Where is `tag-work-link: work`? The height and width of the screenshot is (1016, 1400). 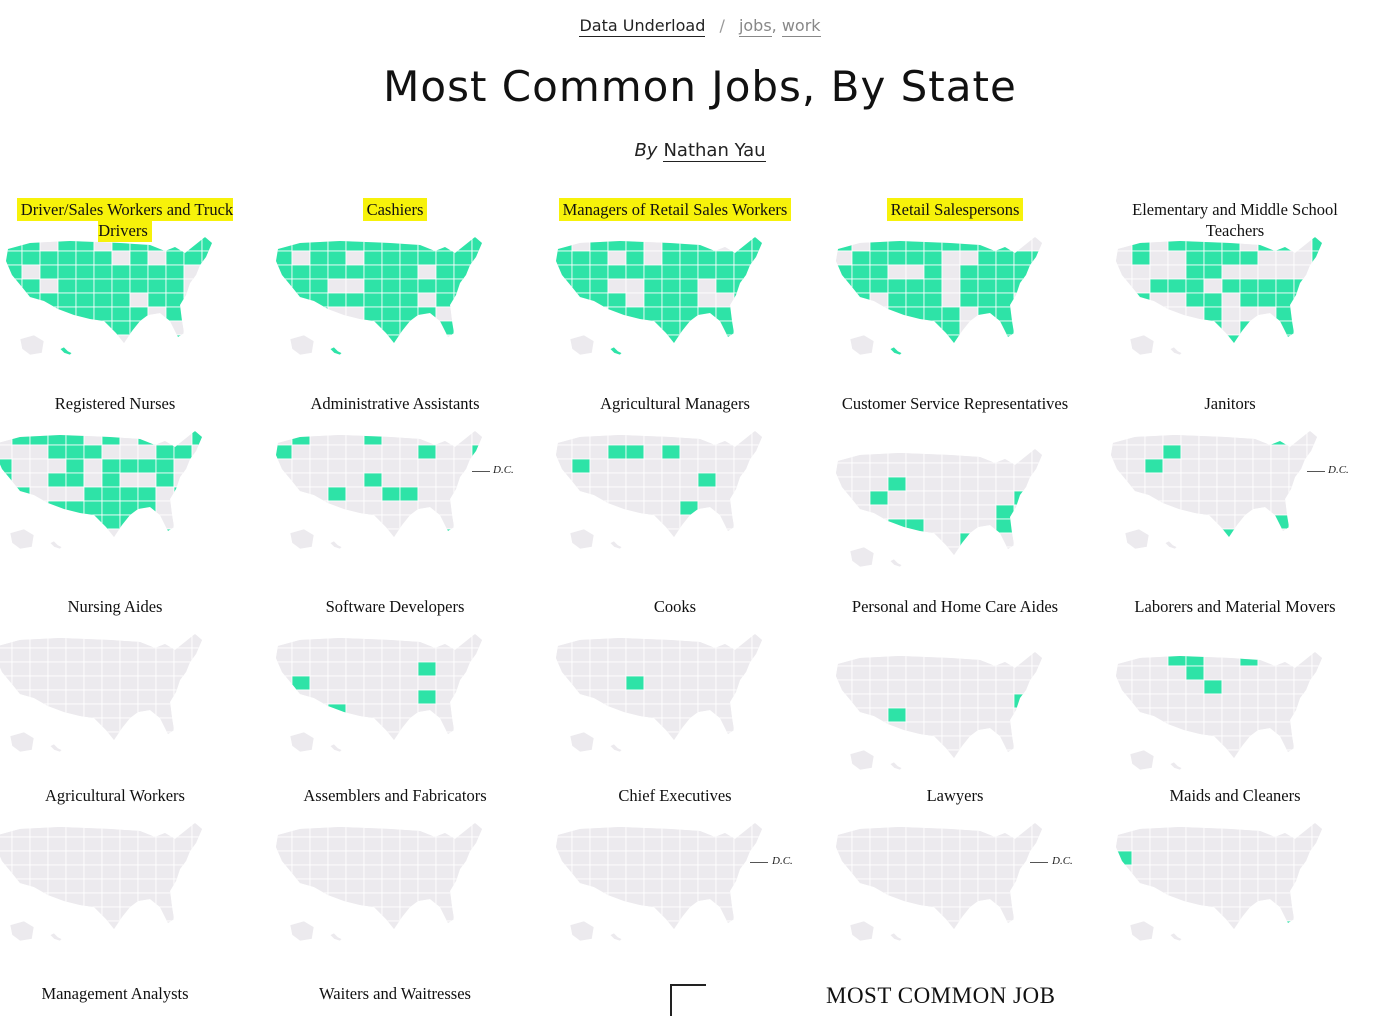
tag-work-link: work is located at coordinates (801, 26).